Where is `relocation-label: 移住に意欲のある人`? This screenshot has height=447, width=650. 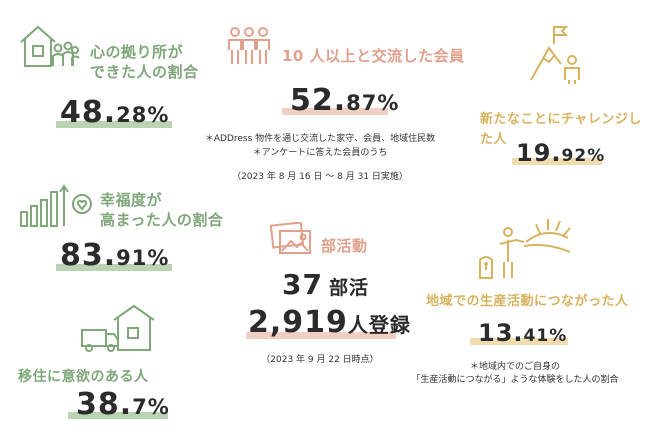
relocation-label: 移住に意欲のある人 is located at coordinates (83, 377).